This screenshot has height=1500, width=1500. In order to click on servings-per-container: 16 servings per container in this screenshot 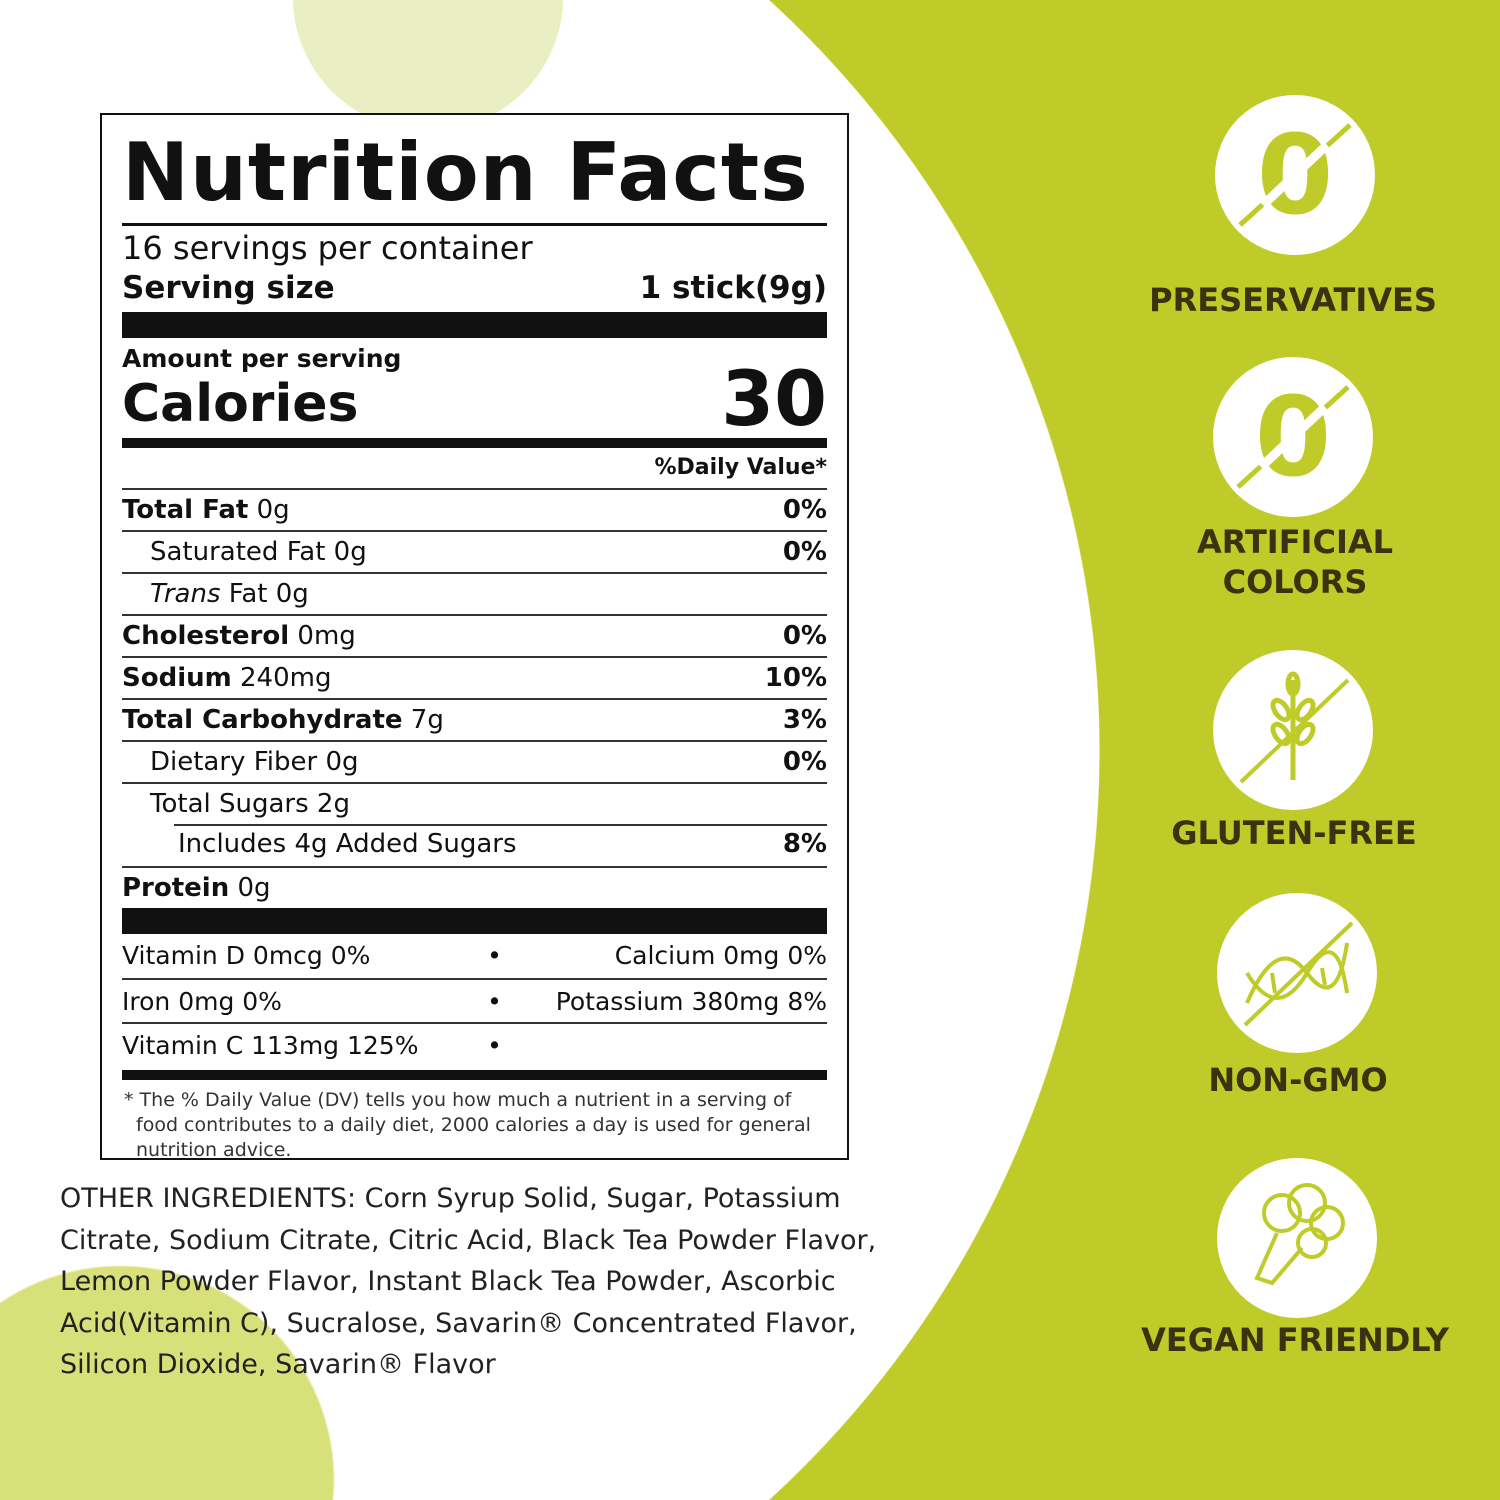, I will do `click(327, 248)`.